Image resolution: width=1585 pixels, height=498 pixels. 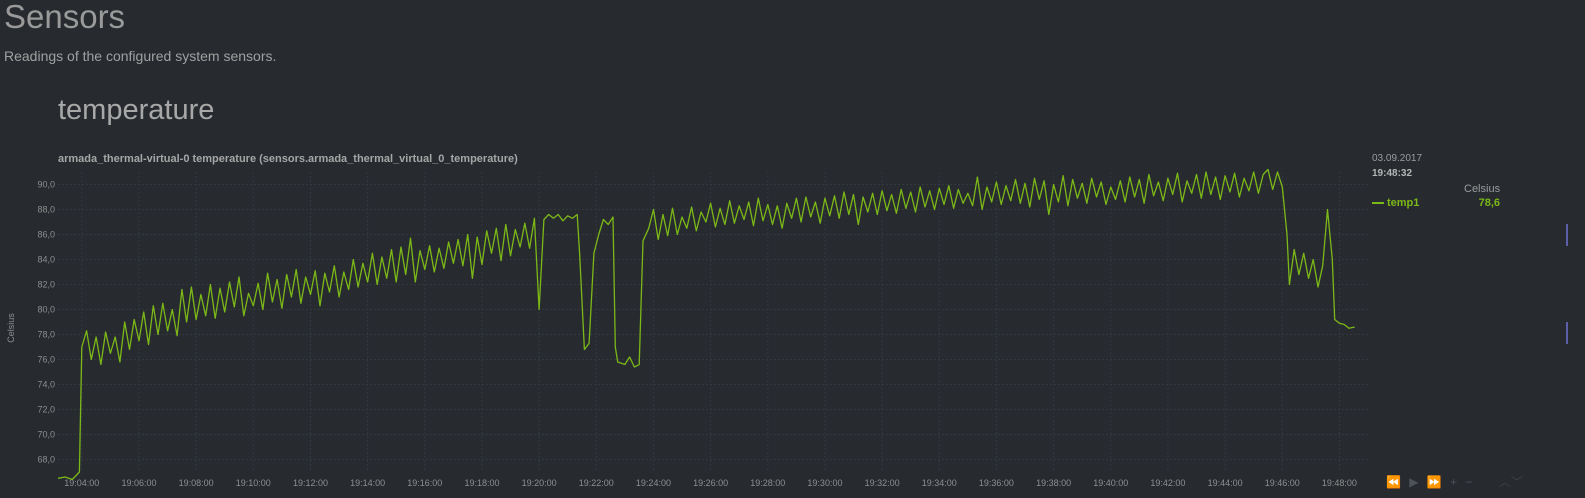 I want to click on x-tick-label: 19:34:00, so click(x=939, y=483).